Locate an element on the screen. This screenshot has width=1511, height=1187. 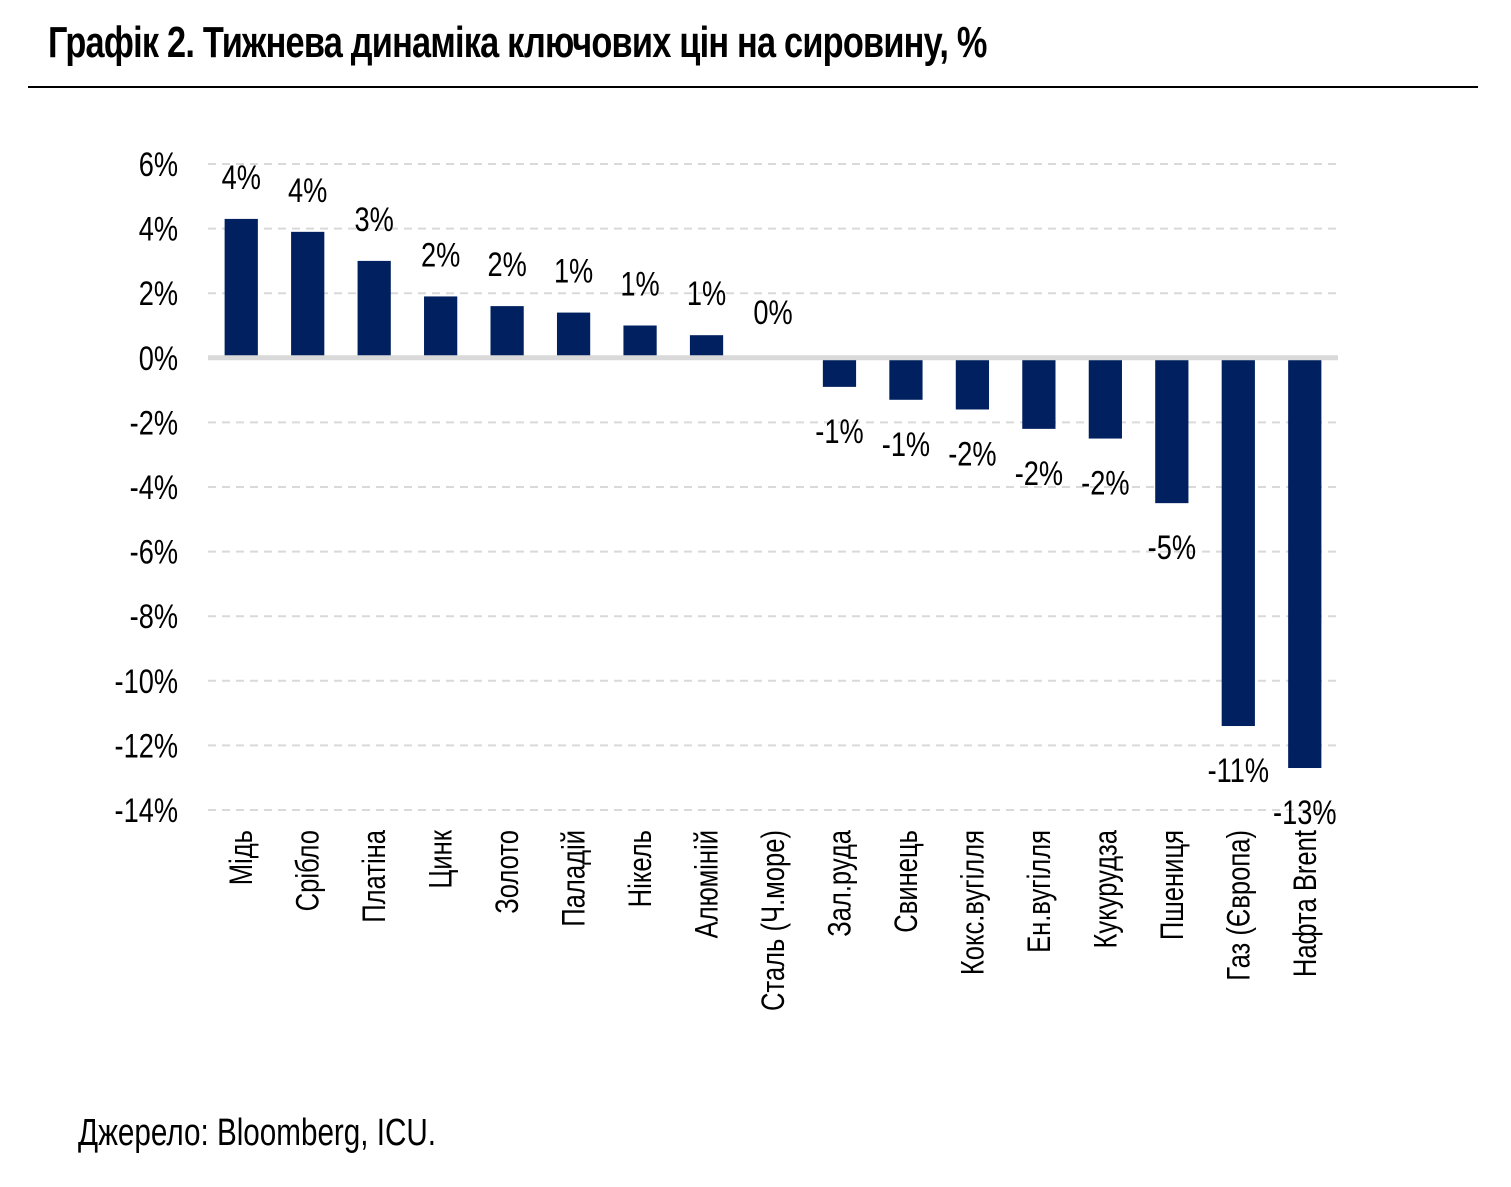
y-tick-label: 4% is located at coordinates (158, 229).